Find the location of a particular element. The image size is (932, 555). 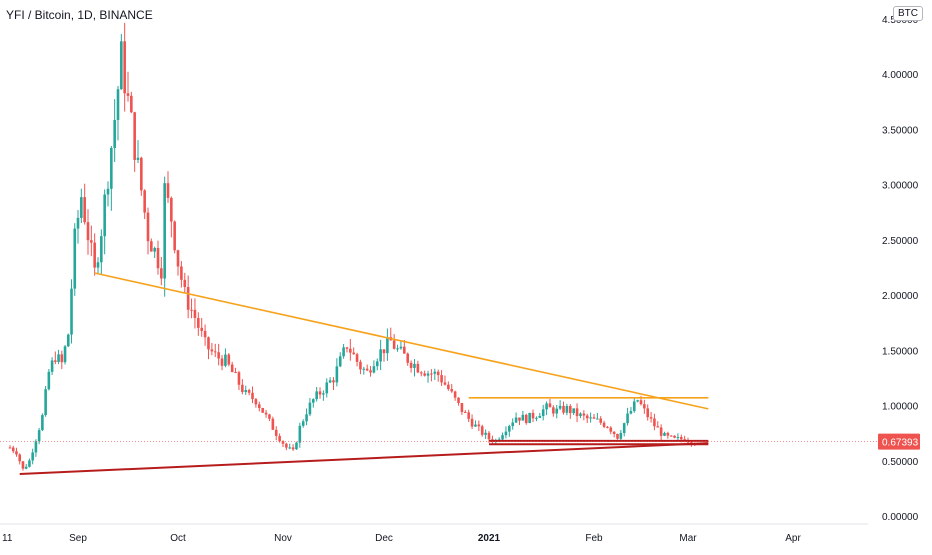

currency-badge: BTC is located at coordinates (908, 13).